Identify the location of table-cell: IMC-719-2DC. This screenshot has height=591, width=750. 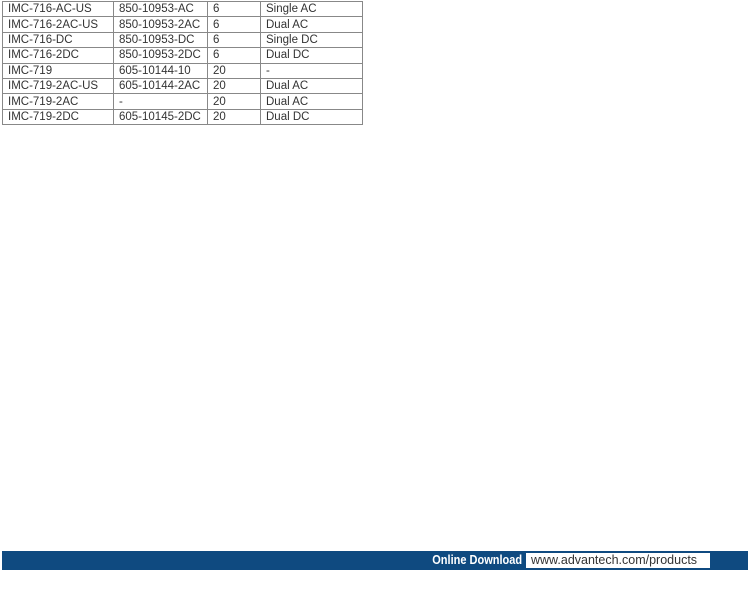
(58, 117).